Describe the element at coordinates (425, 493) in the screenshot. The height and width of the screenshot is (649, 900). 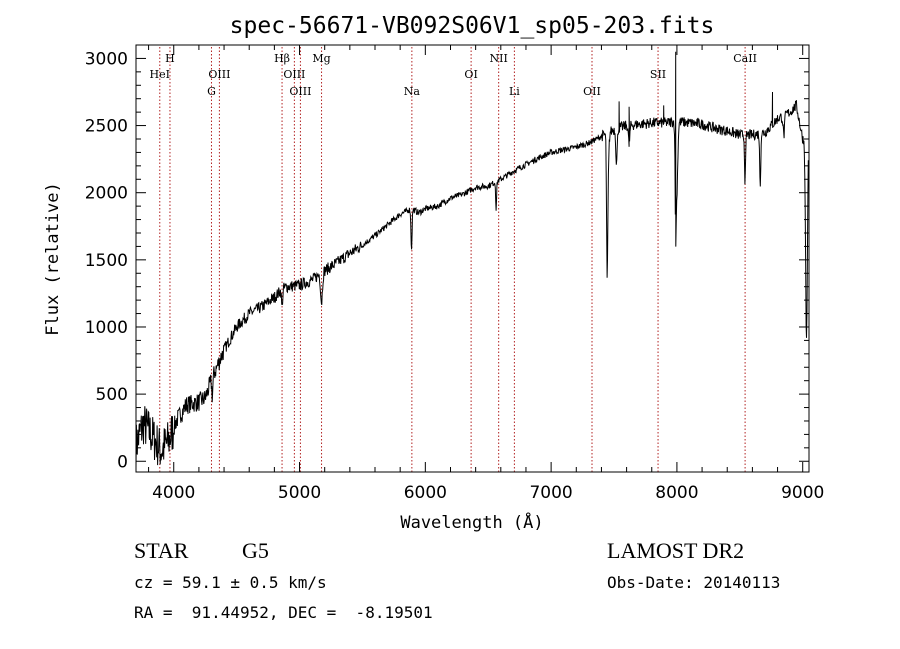
I see `x-tick-label: 6000` at that location.